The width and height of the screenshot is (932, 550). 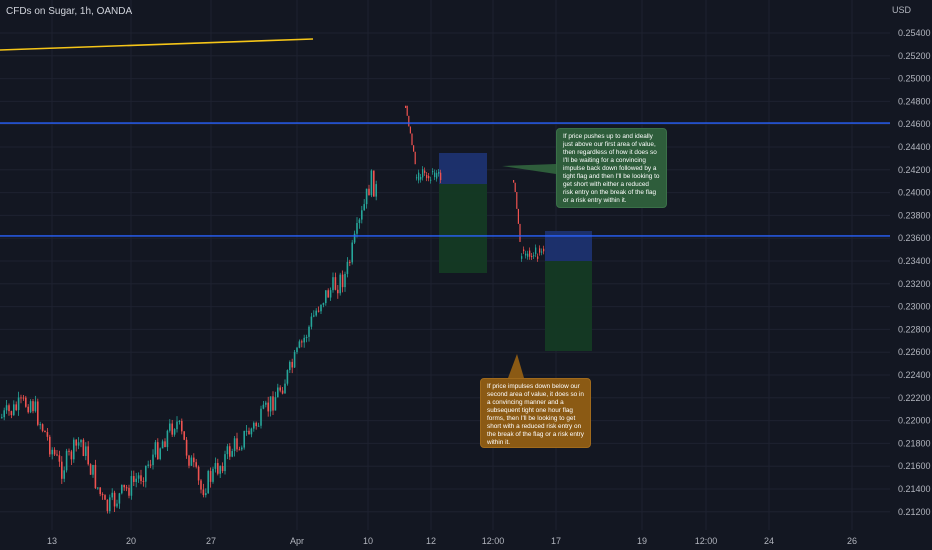 What do you see at coordinates (914, 466) in the screenshot?
I see `price-tick-label: 0.21600` at bounding box center [914, 466].